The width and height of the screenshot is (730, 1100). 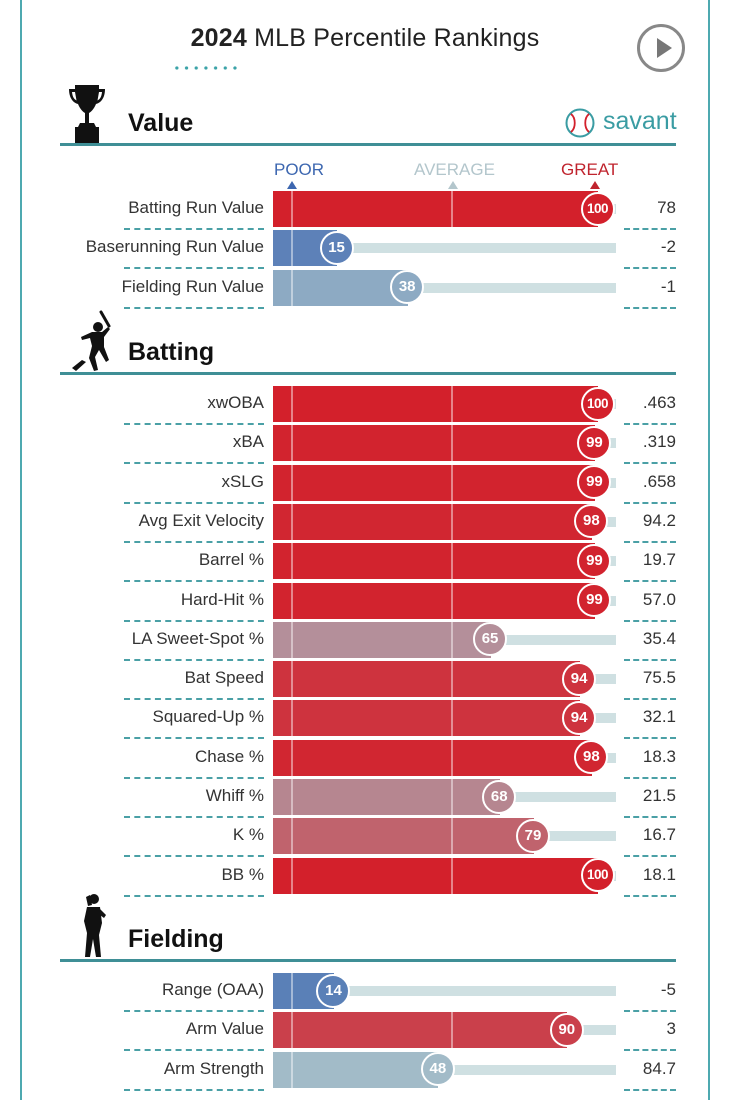 What do you see at coordinates (659, 1068) in the screenshot?
I see `metric-value: 84.7` at bounding box center [659, 1068].